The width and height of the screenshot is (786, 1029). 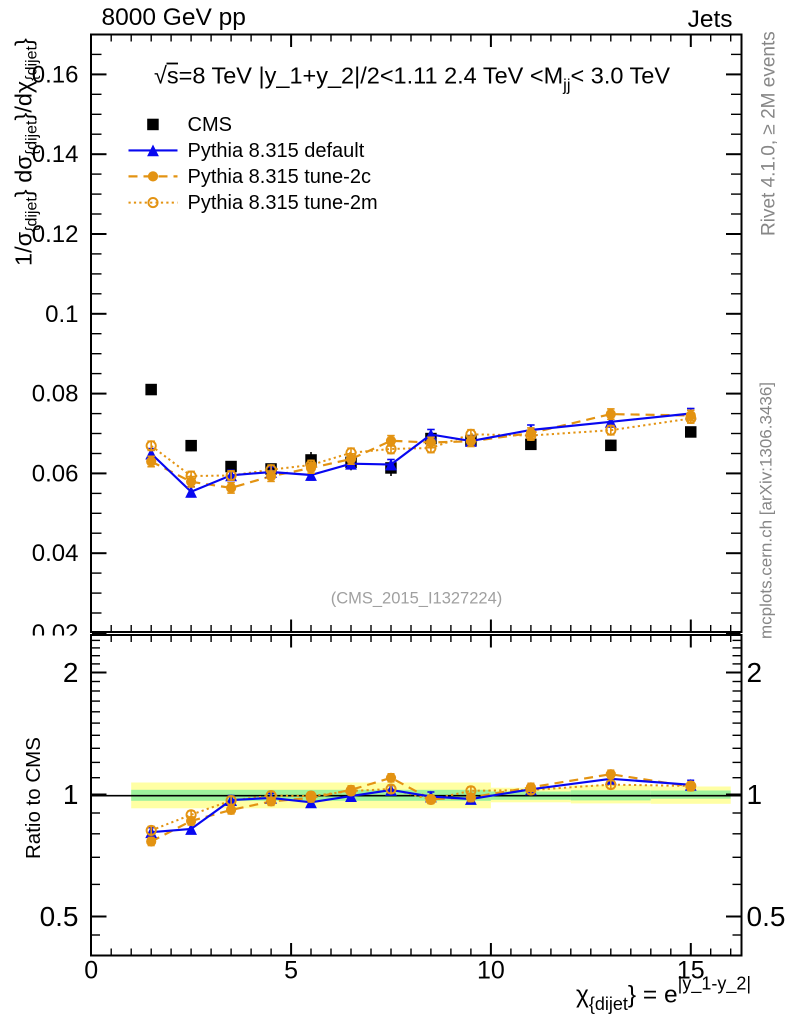 What do you see at coordinates (766, 510) in the screenshot?
I see `svg-text:mcplots.cern.ch [arXiv:1306.34: mcplots.cern.ch [arXiv:1306.3436]` at bounding box center [766, 510].